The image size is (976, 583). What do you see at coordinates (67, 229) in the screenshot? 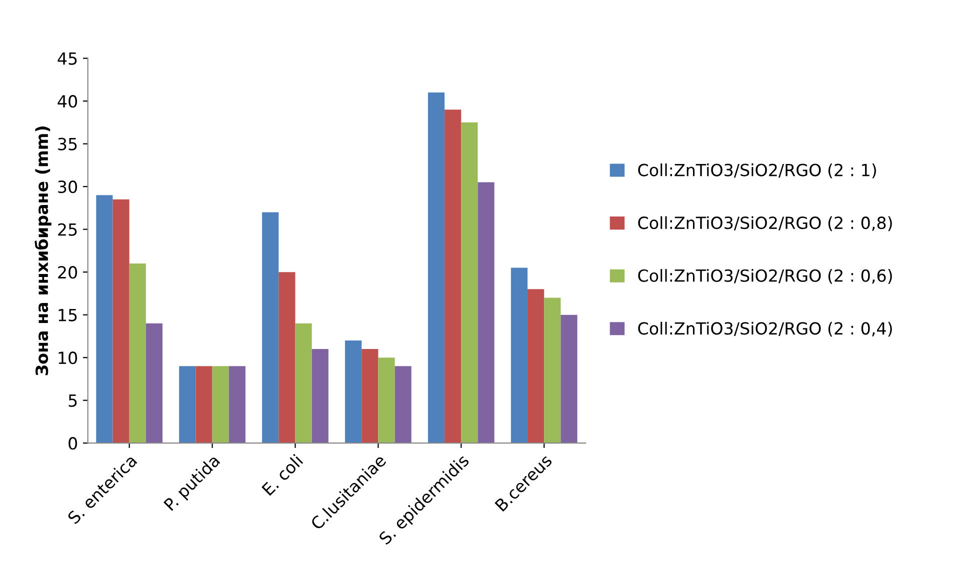
I see `y-tick-label: 25` at bounding box center [67, 229].